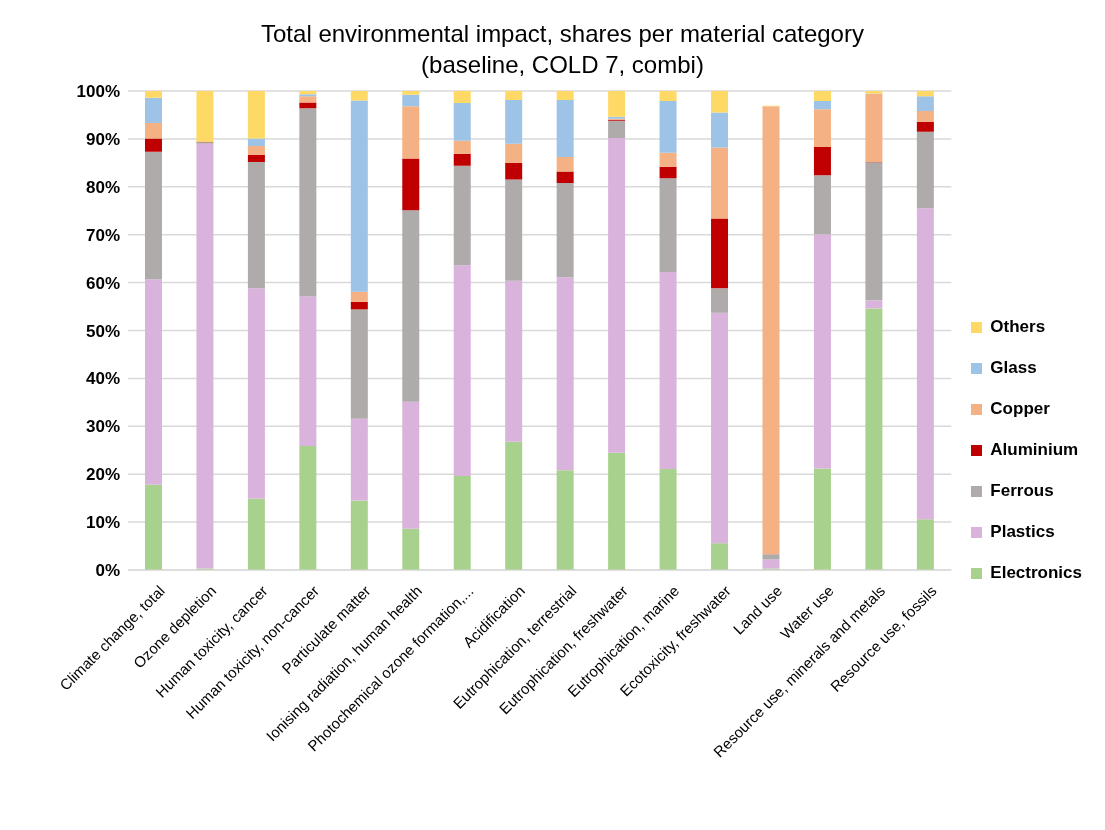  Describe the element at coordinates (1022, 532) in the screenshot. I see `legend-label: Plastics` at that location.